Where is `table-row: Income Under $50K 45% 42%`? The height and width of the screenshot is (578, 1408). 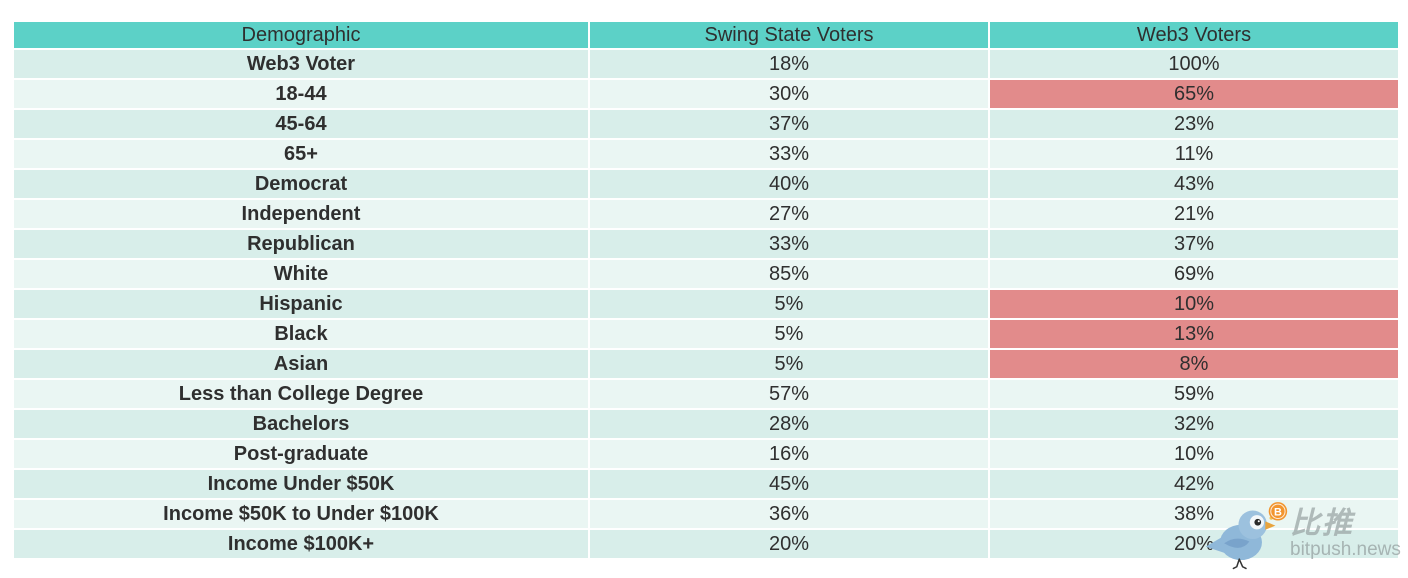
table-row: Income Under $50K 45% 42% is located at coordinates (706, 485).